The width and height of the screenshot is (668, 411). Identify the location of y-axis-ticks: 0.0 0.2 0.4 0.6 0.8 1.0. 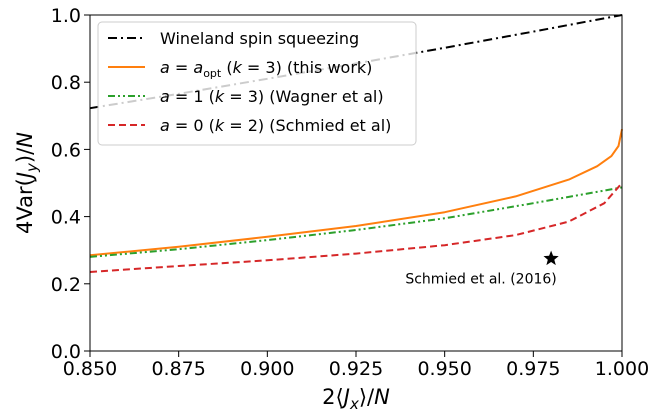
(70, 184).